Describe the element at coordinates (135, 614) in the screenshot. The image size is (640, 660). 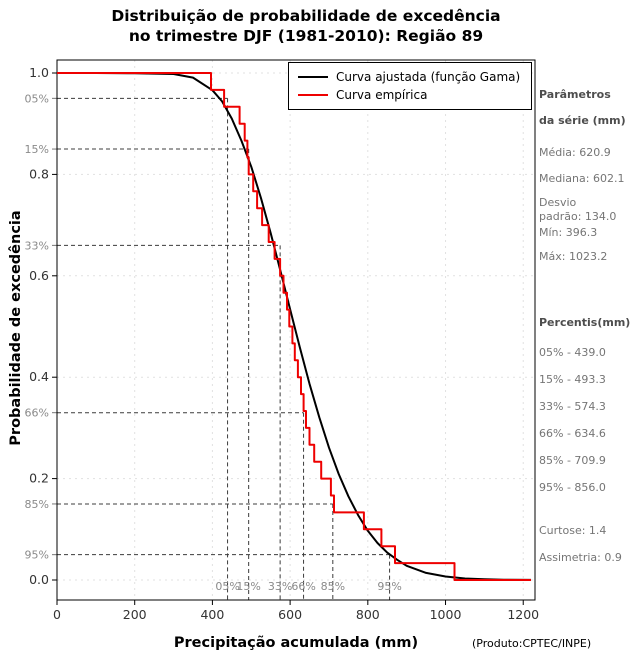
I see `x-tick-label: 200` at that location.